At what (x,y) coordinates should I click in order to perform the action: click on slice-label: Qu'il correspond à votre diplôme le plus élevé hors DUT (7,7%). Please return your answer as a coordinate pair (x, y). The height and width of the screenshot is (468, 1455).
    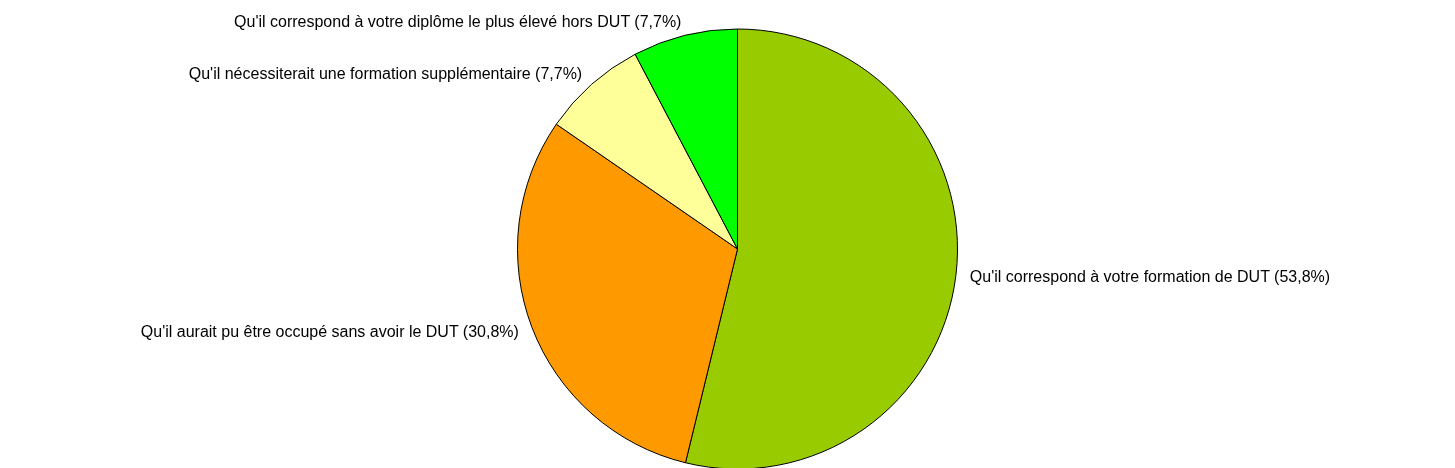
    Looking at the image, I should click on (458, 21).